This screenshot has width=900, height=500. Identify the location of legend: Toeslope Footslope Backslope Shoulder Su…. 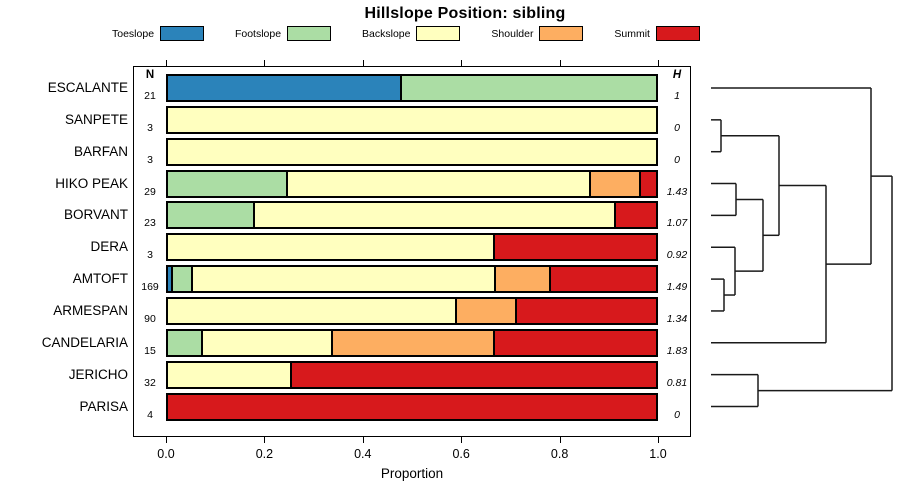
(406, 33).